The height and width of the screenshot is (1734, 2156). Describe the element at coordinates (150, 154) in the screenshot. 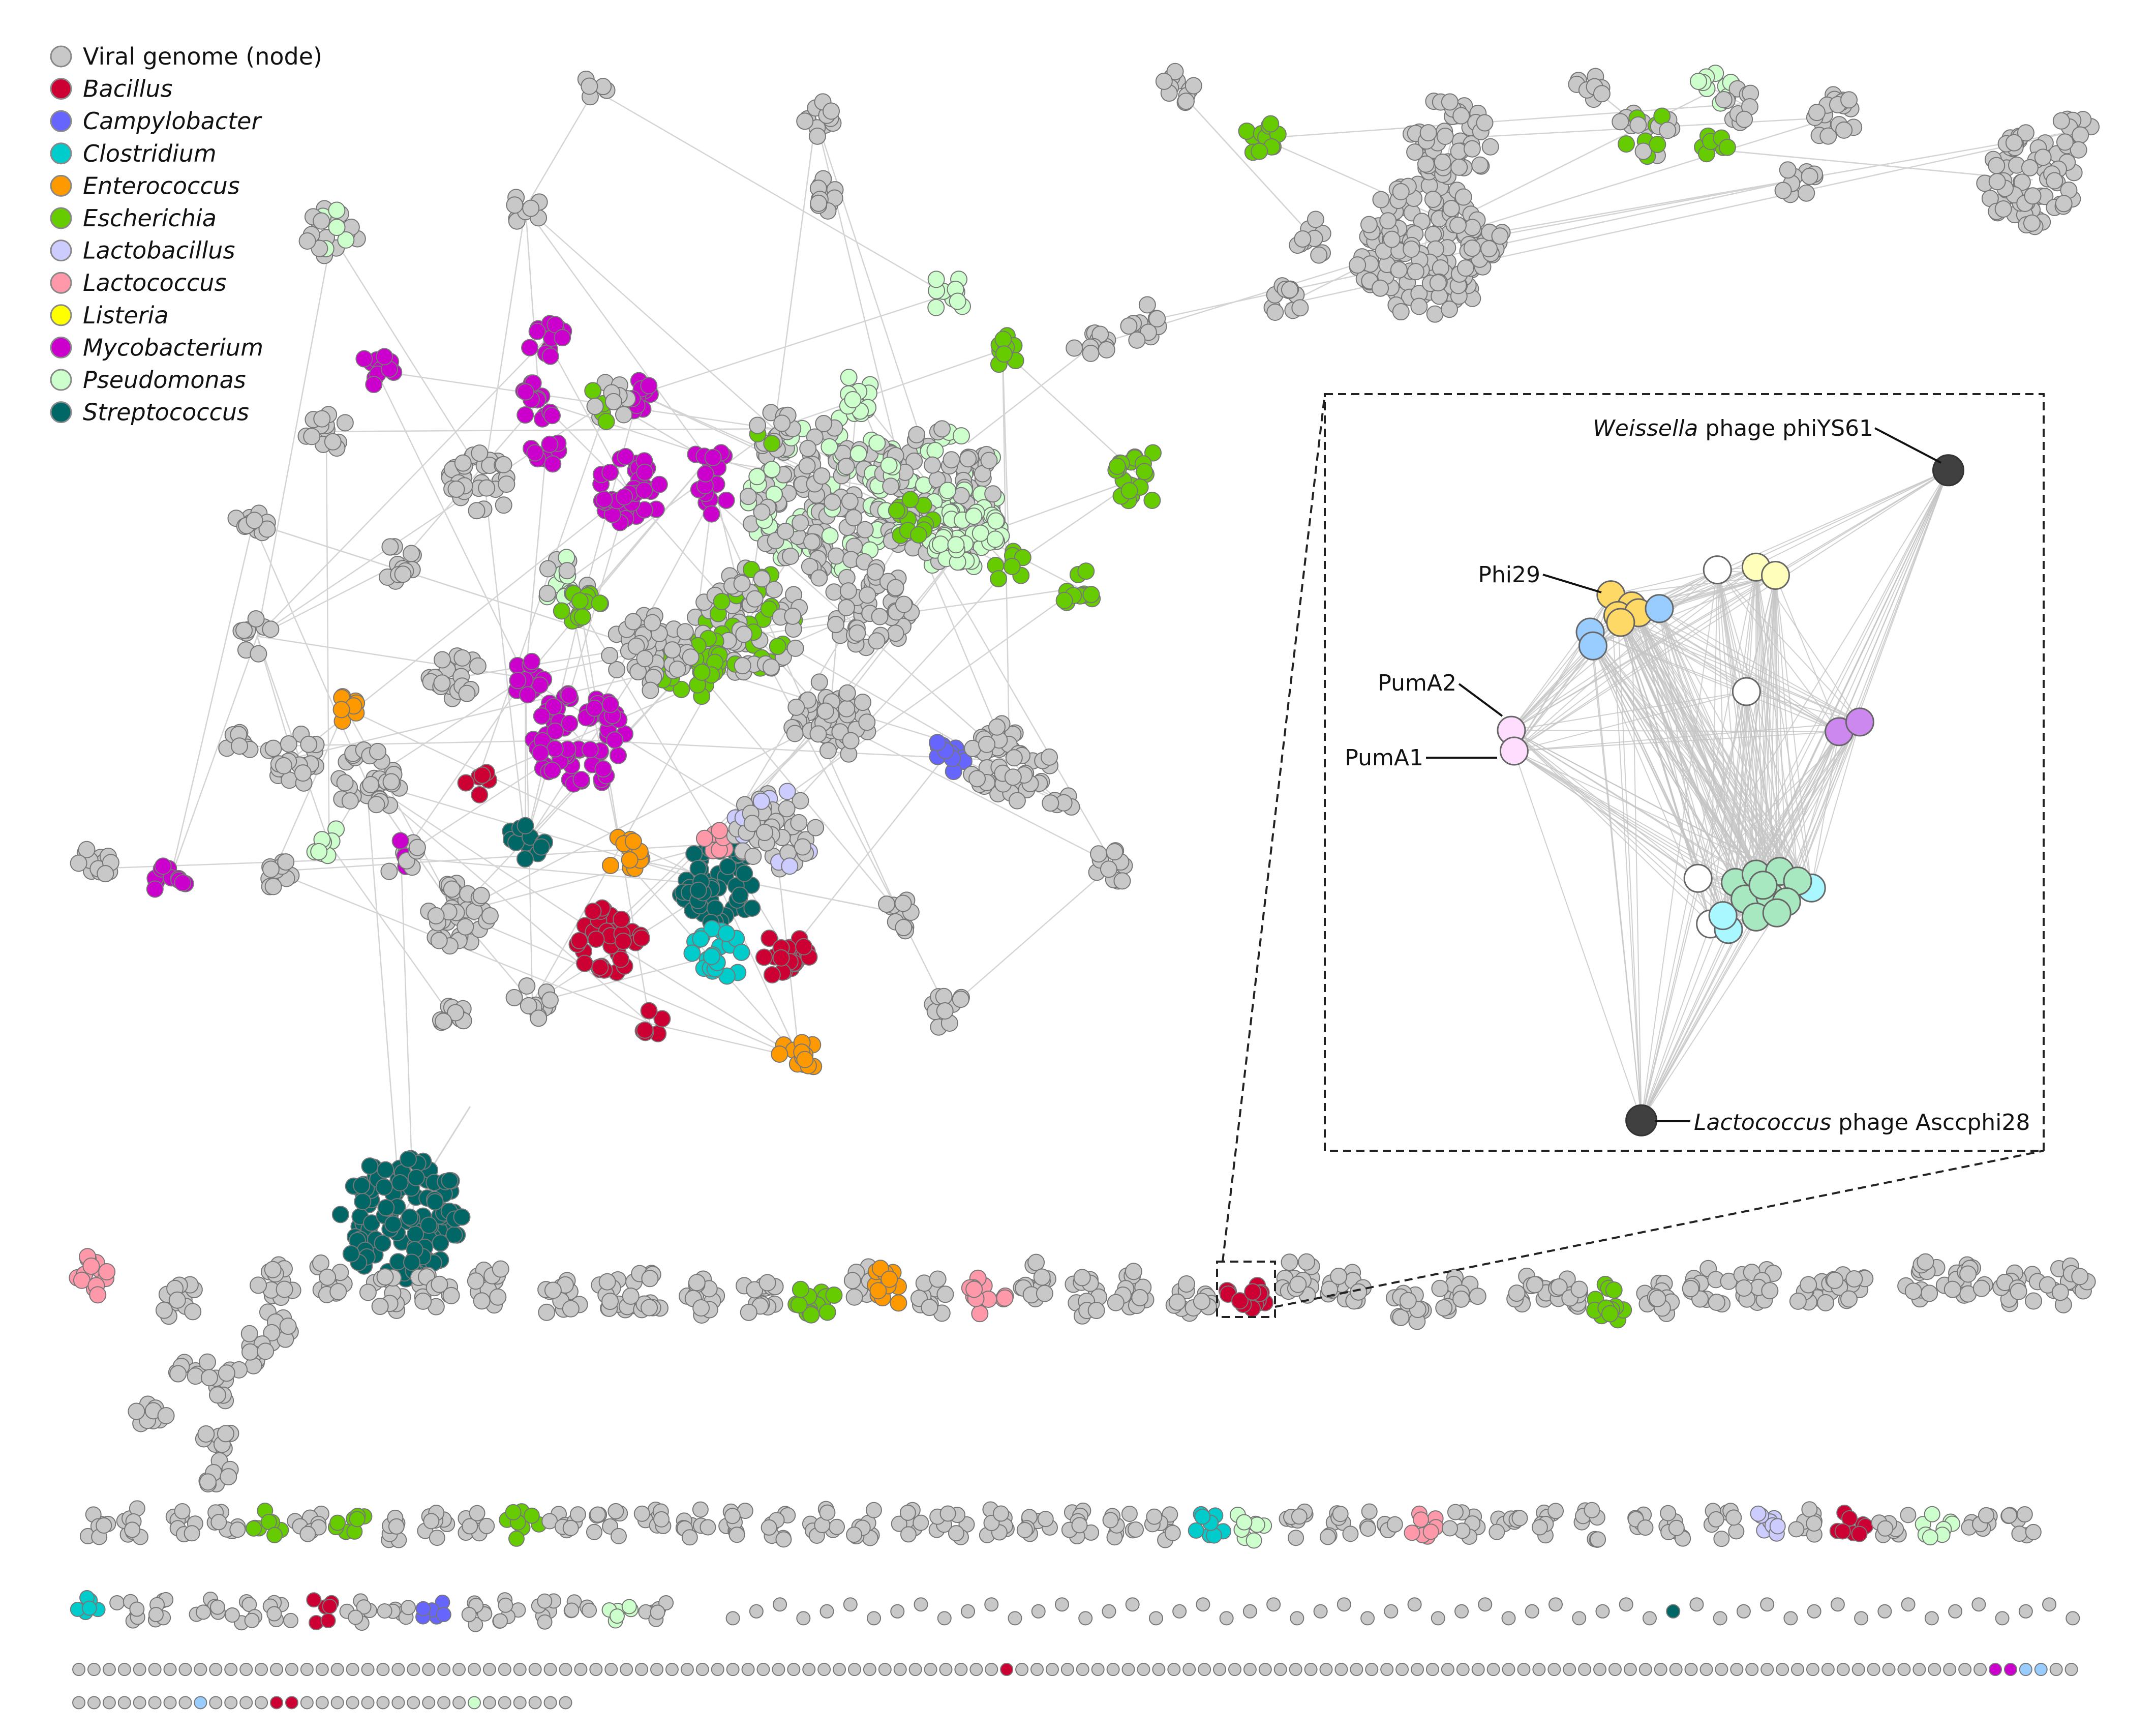

I see `legend-label: Clostridium` at that location.